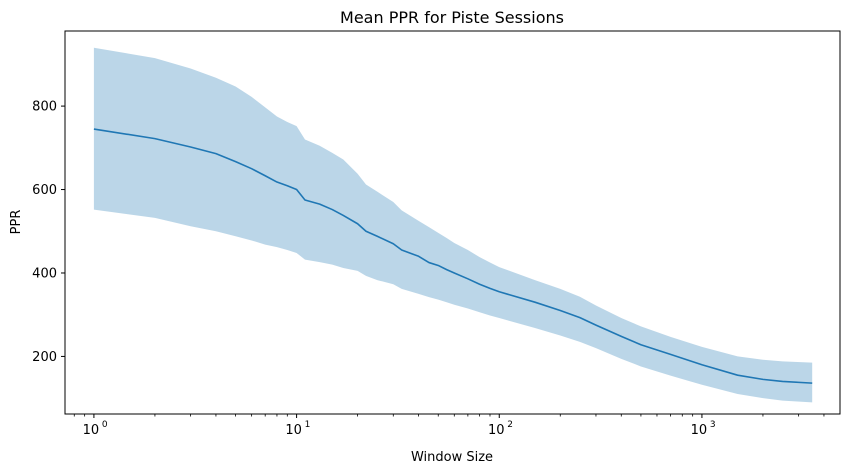  What do you see at coordinates (44, 273) in the screenshot?
I see `y-tick-label: 400` at bounding box center [44, 273].